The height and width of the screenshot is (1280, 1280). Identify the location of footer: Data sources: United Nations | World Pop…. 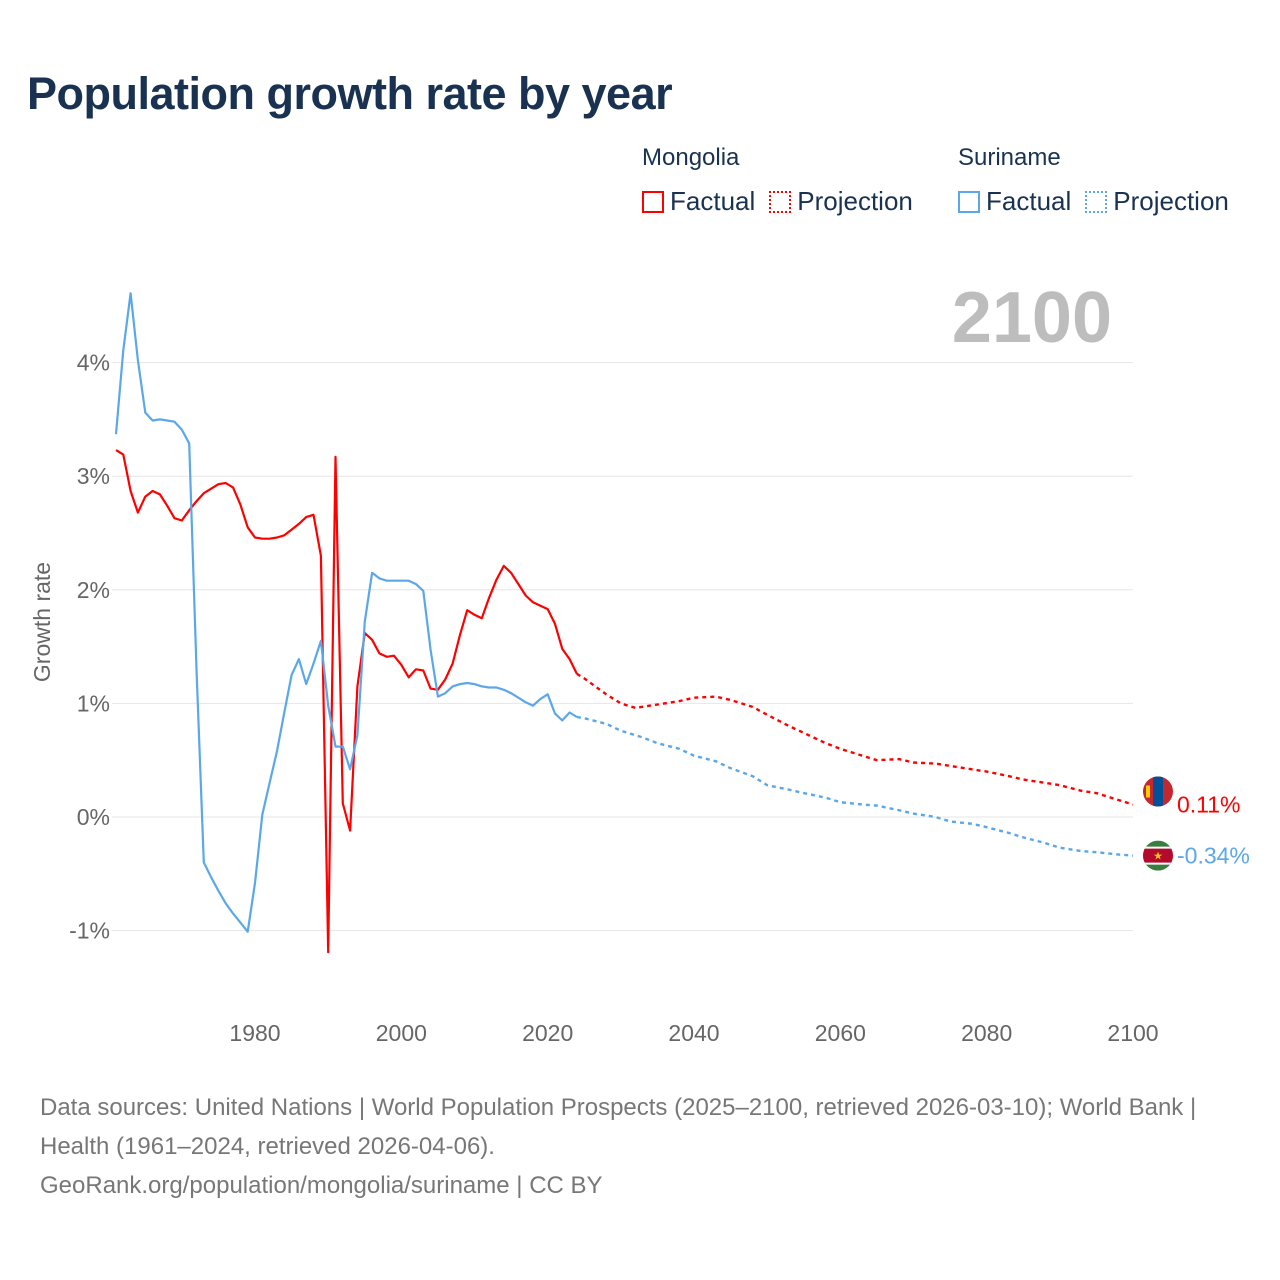
(640, 1146).